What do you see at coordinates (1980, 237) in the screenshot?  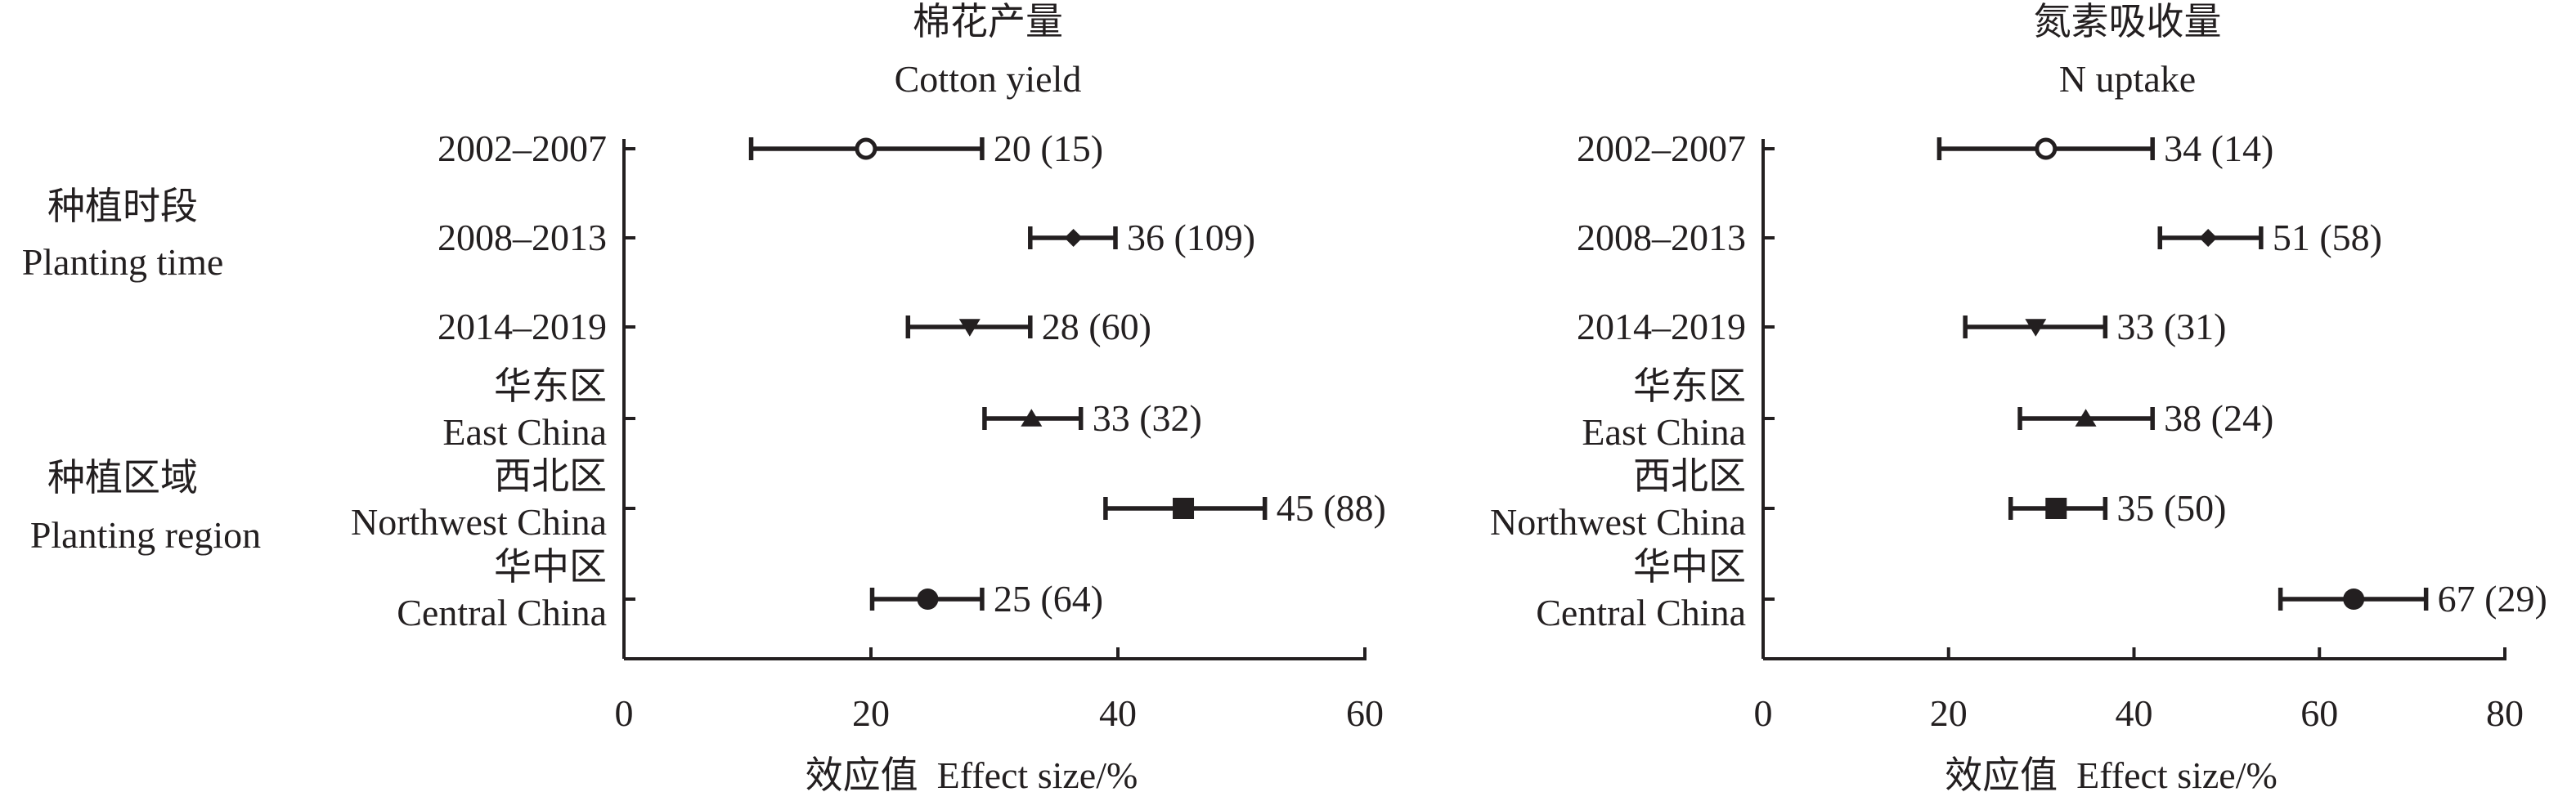 I see `forest-row: 2008–2013 51 (58)` at bounding box center [1980, 237].